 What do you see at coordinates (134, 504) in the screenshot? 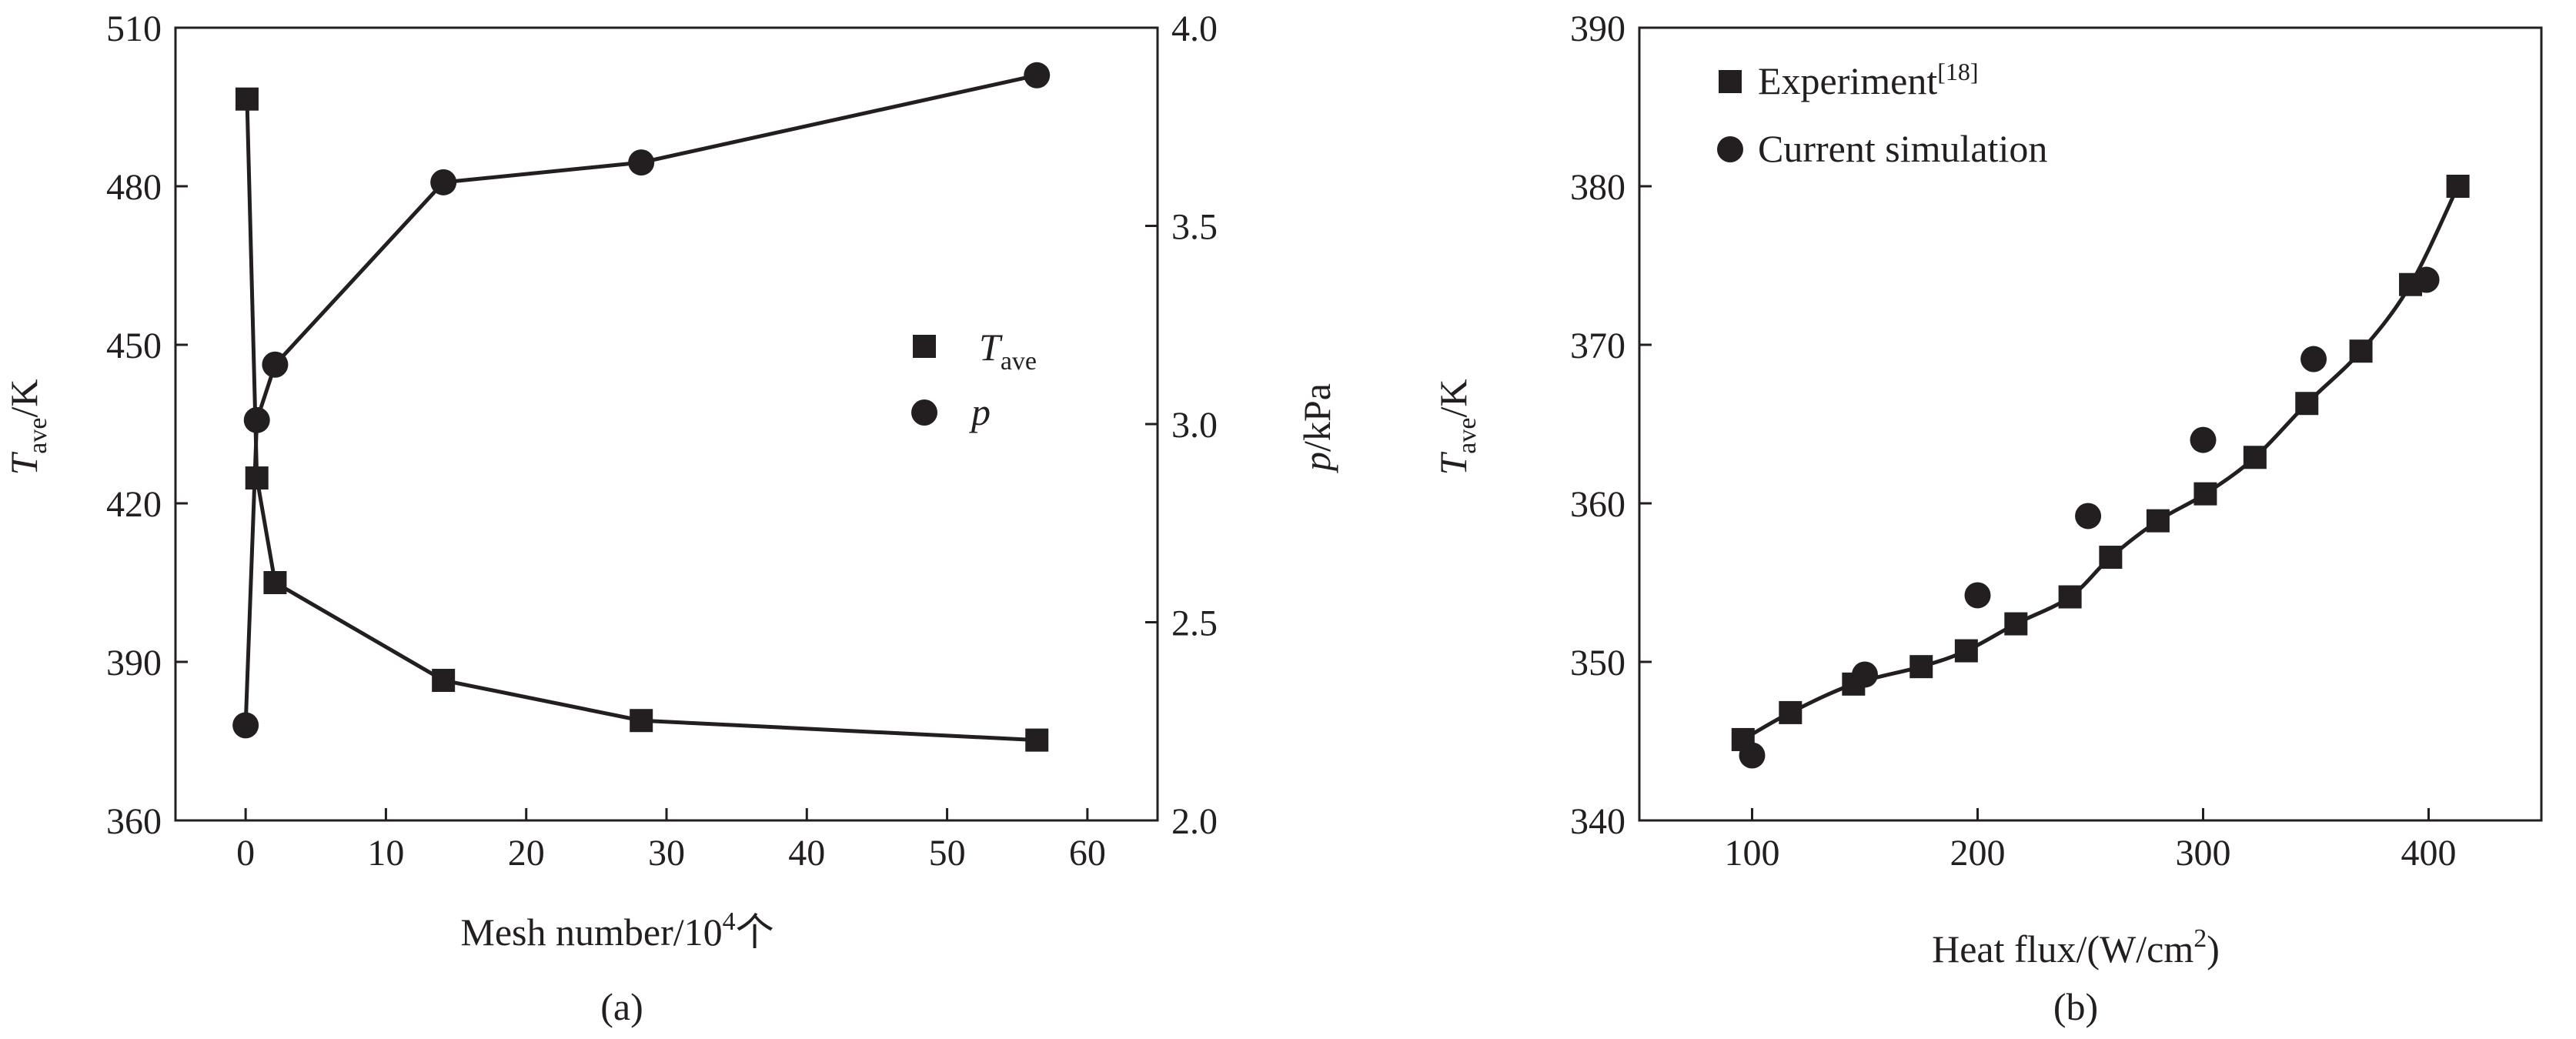
I see `panel-a-yleft-tick-label-2: 420` at bounding box center [134, 504].